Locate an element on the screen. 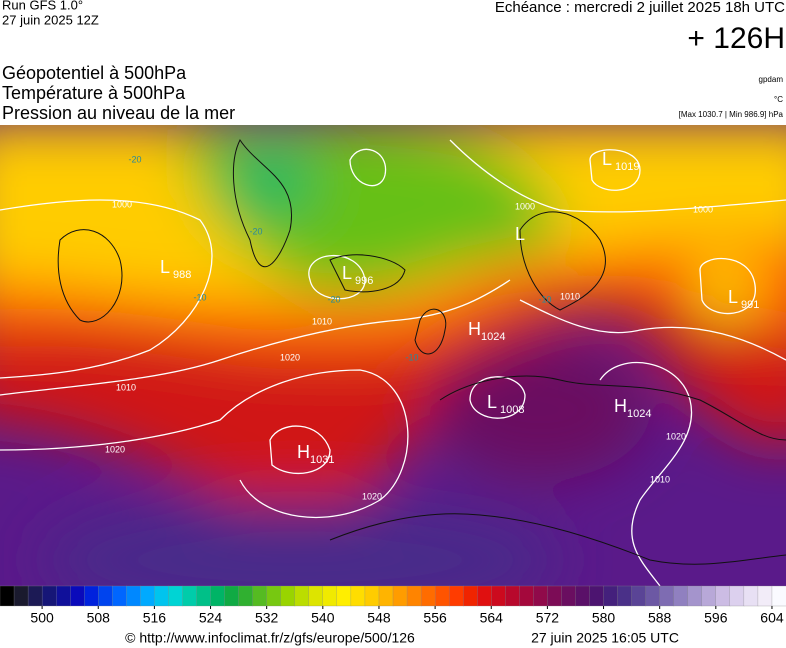 This screenshot has width=786, height=648. colorbar-tick-label: 564 is located at coordinates (492, 618).